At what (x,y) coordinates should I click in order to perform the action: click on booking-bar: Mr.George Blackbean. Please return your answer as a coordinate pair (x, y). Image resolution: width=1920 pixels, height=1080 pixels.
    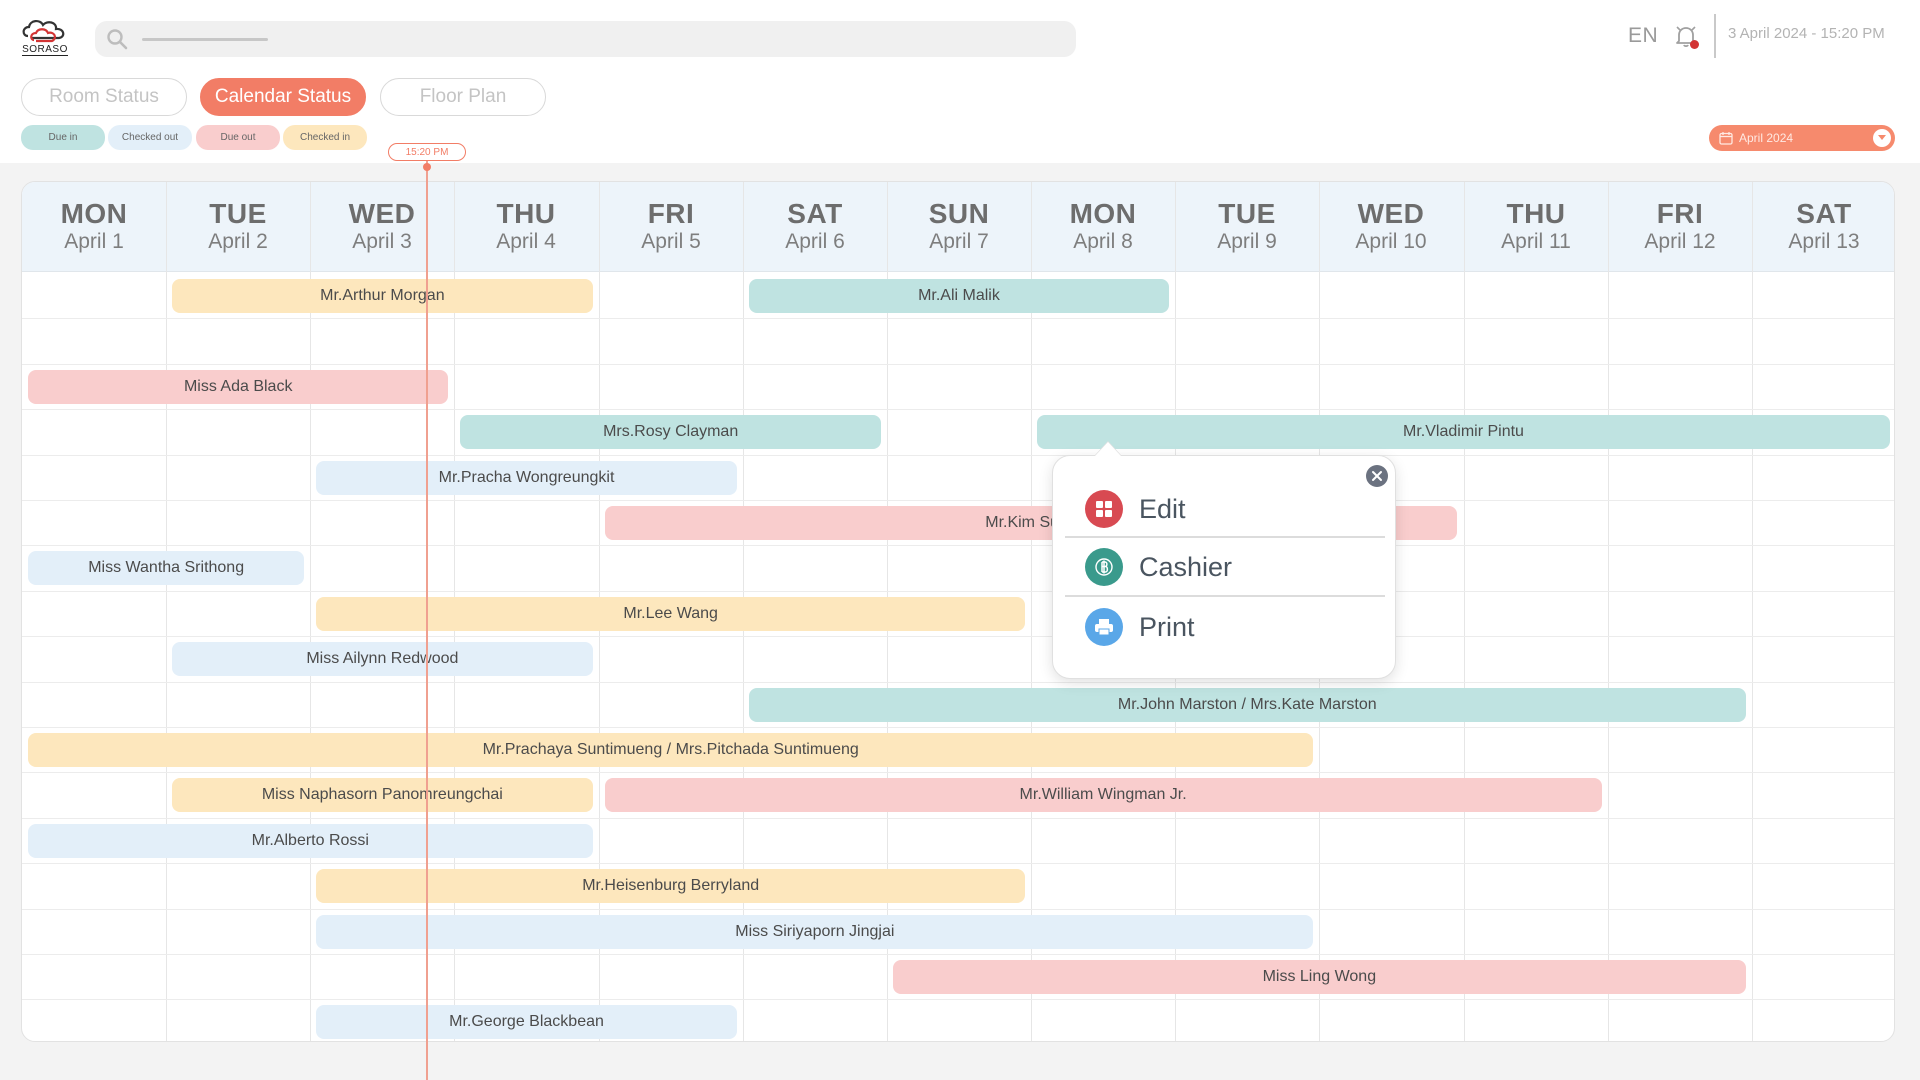
    Looking at the image, I should click on (526, 1021).